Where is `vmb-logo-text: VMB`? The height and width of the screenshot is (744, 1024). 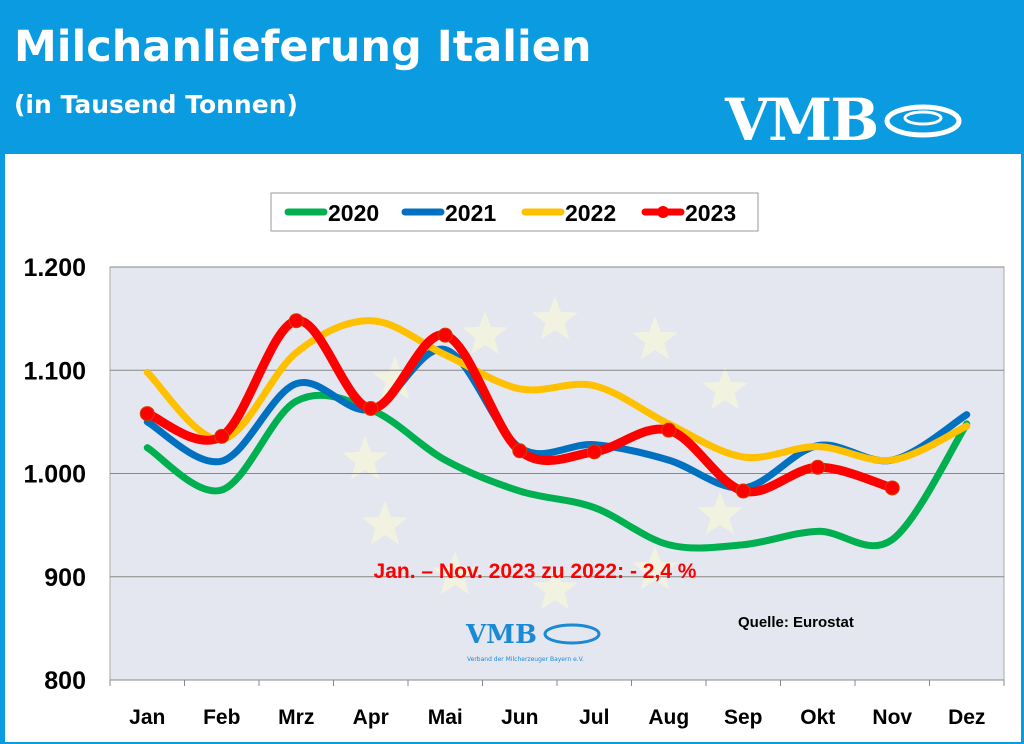 vmb-logo-text: VMB is located at coordinates (802, 120).